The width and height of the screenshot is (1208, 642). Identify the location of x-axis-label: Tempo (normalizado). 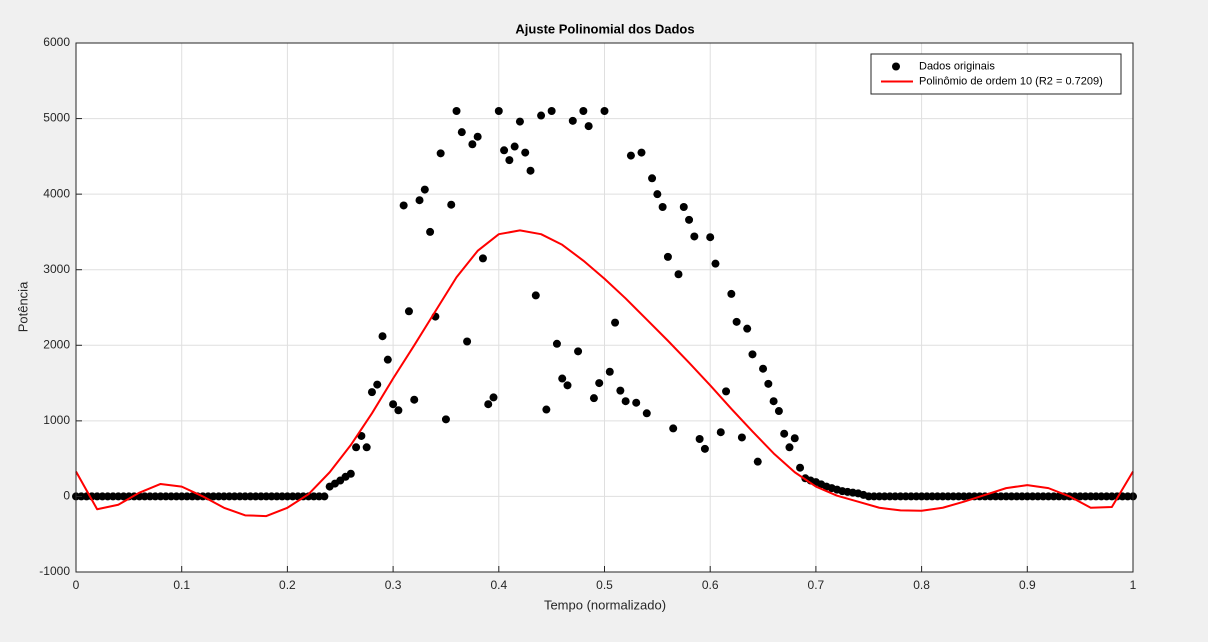
(605, 604).